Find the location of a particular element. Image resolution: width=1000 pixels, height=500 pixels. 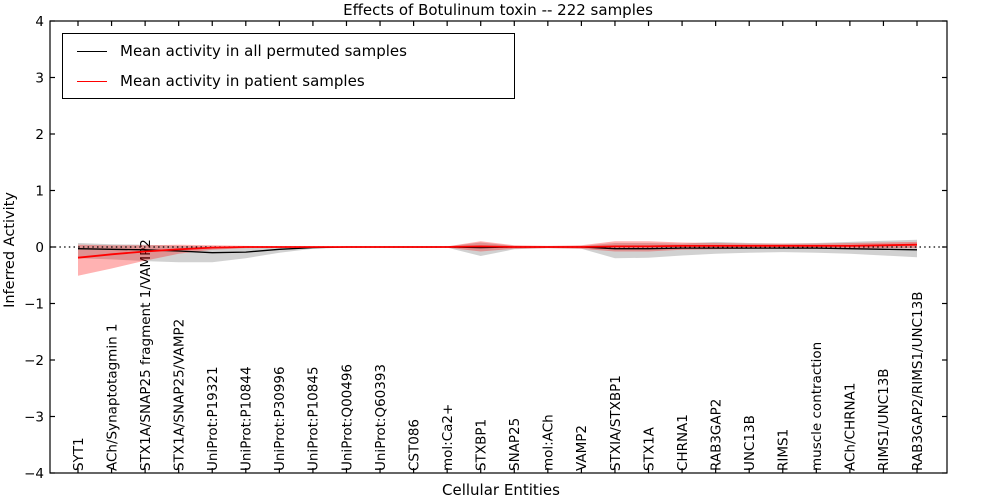

legend-line-patient is located at coordinates (92, 81).